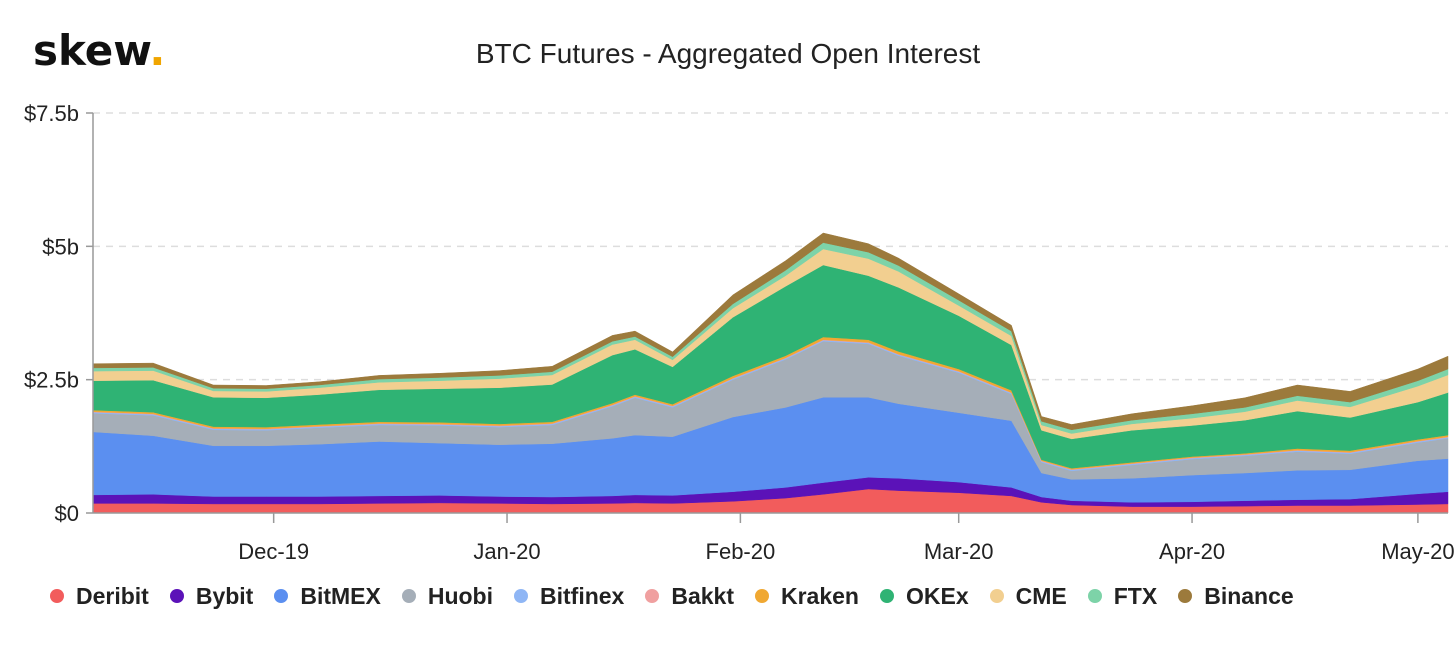  I want to click on y-axis-ticks: $0 $2.5b $5b $7.5b, so click(58, 313).